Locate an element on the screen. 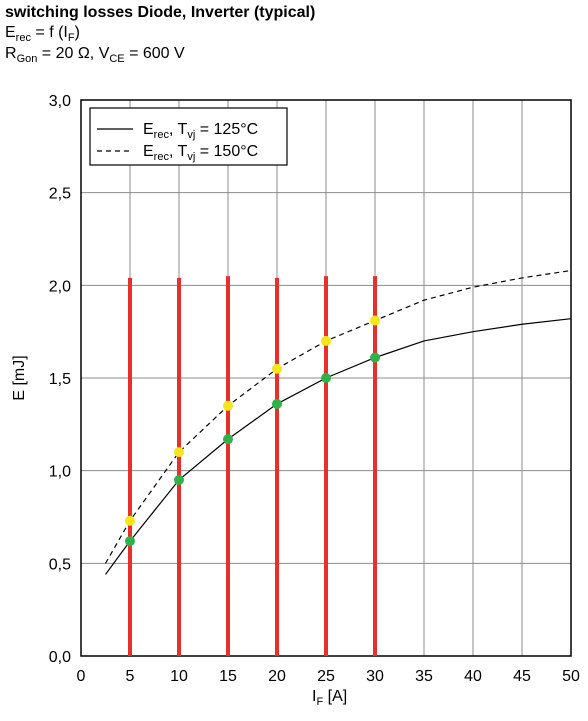 The image size is (588, 721). x-tick-label: 20 is located at coordinates (277, 676).